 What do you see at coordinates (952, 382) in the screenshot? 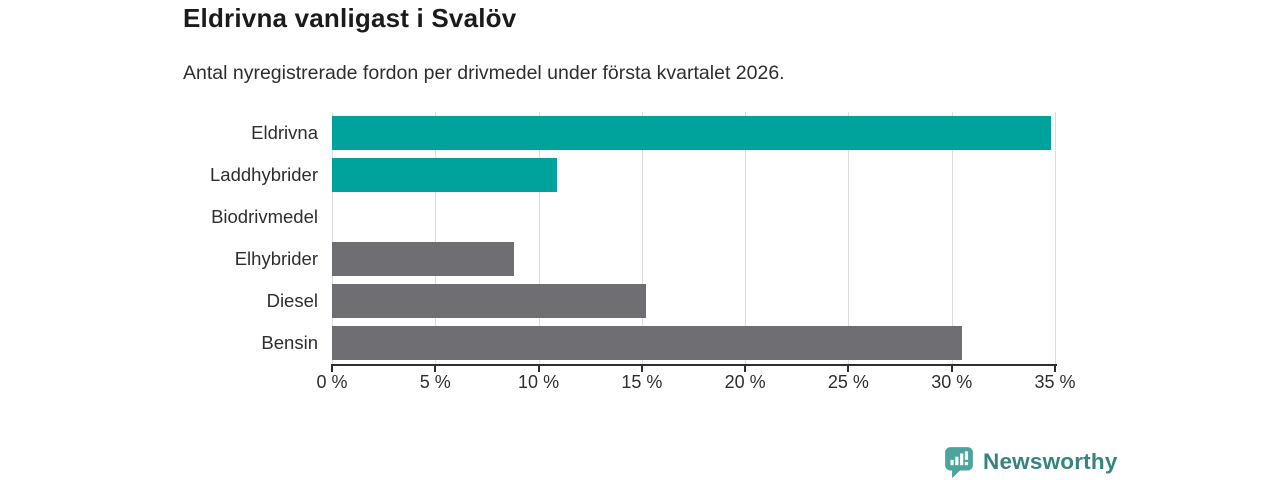
I see `x-axis-tick-label: 30 %` at bounding box center [952, 382].